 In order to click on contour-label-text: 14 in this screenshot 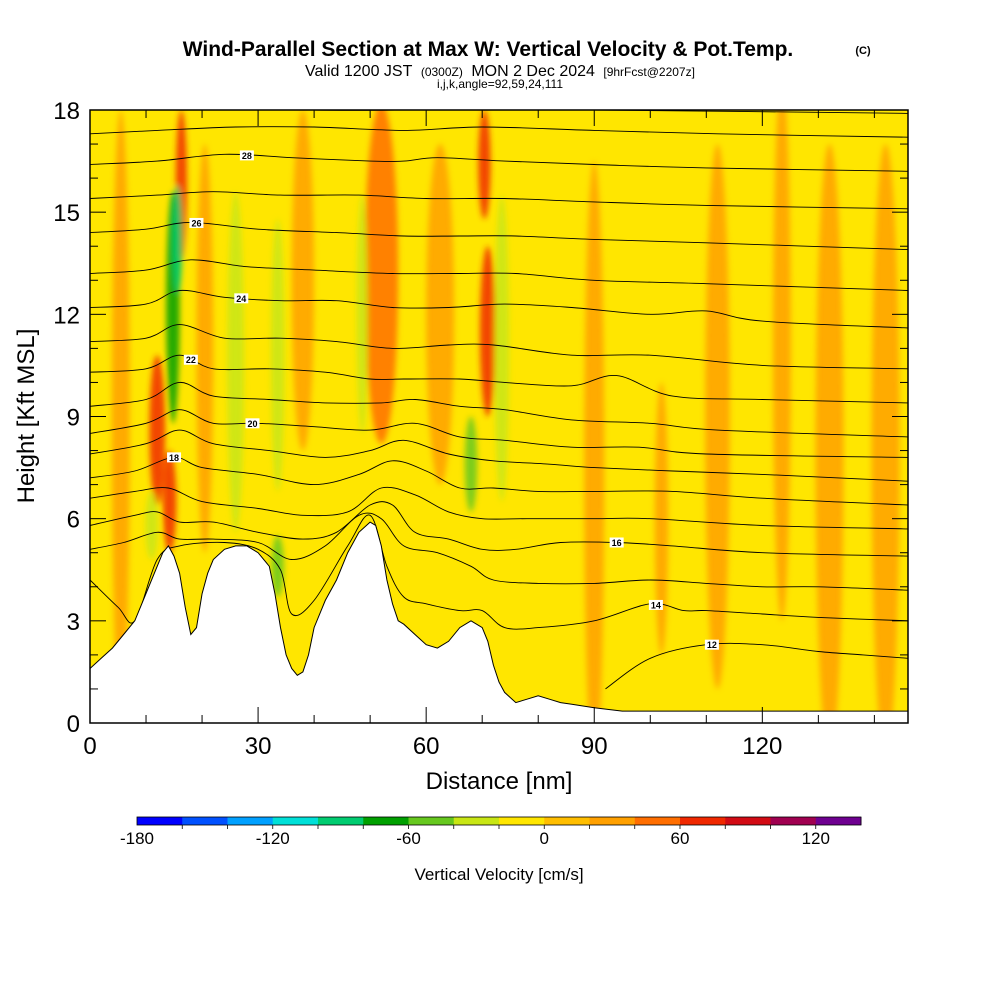, I will do `click(656, 605)`.